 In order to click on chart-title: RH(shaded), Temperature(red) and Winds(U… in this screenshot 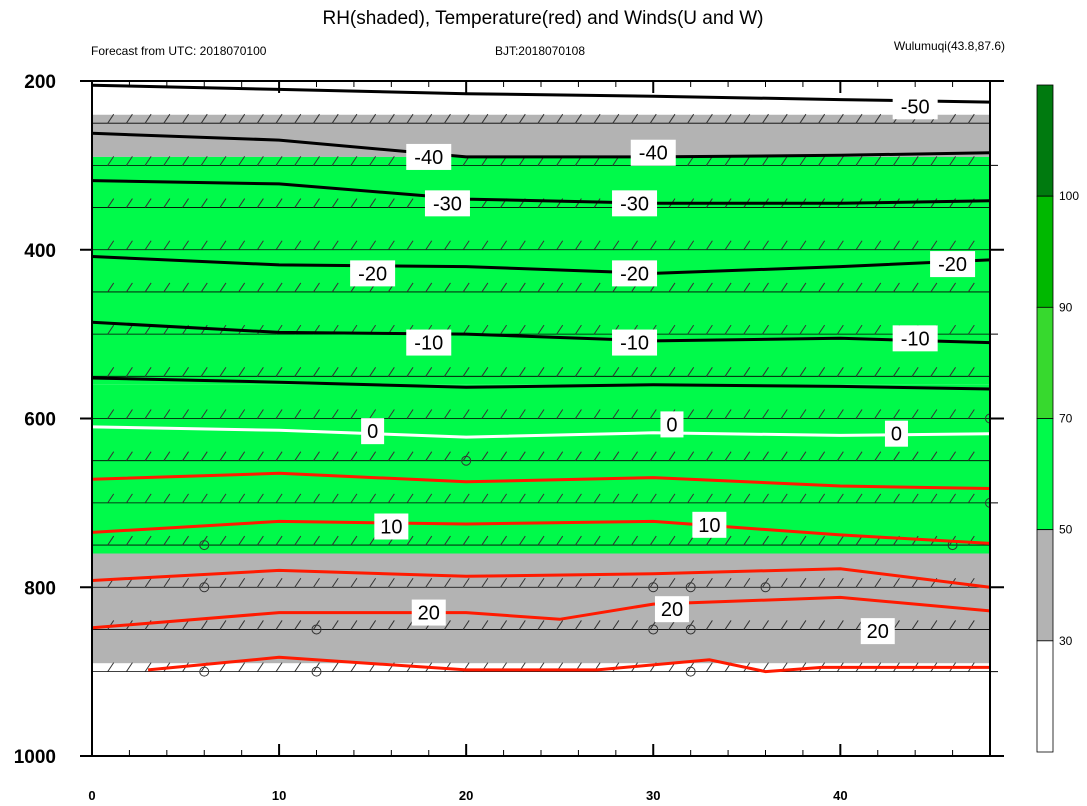, I will do `click(542, 18)`.